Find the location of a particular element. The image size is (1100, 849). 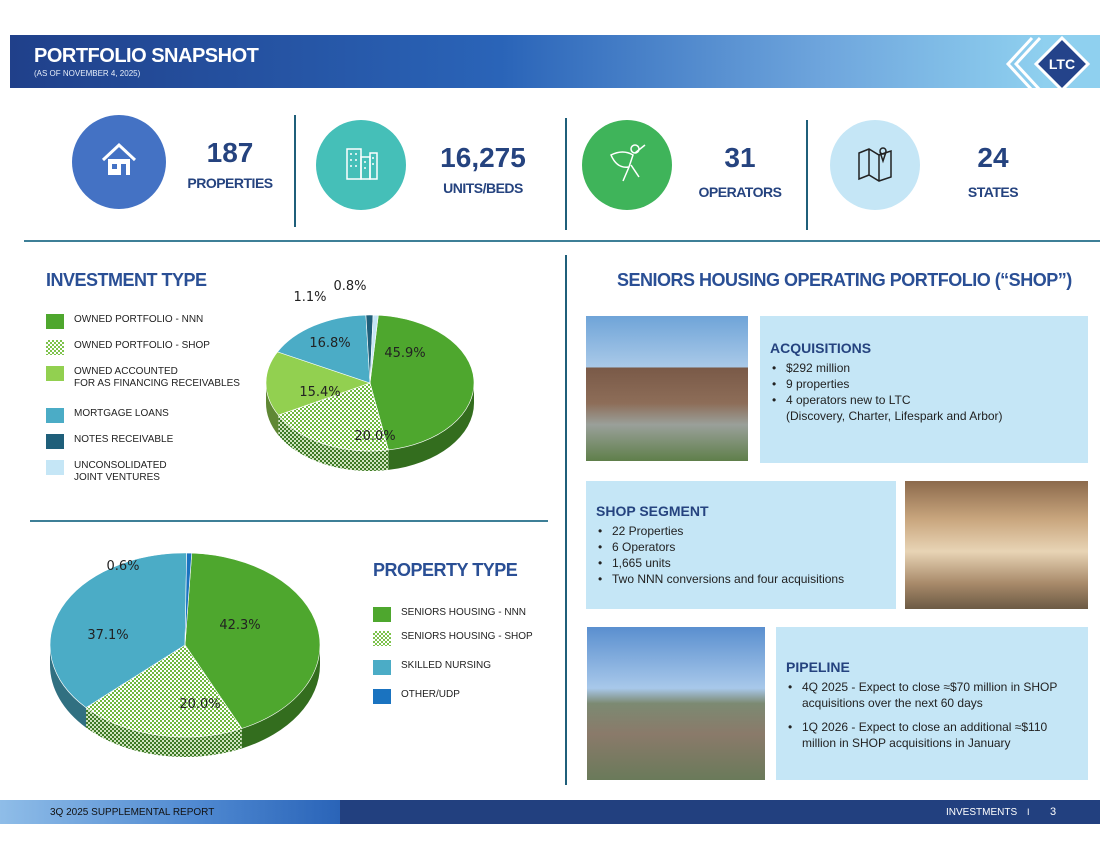

bullet-item: $292 million is located at coordinates (924, 368).